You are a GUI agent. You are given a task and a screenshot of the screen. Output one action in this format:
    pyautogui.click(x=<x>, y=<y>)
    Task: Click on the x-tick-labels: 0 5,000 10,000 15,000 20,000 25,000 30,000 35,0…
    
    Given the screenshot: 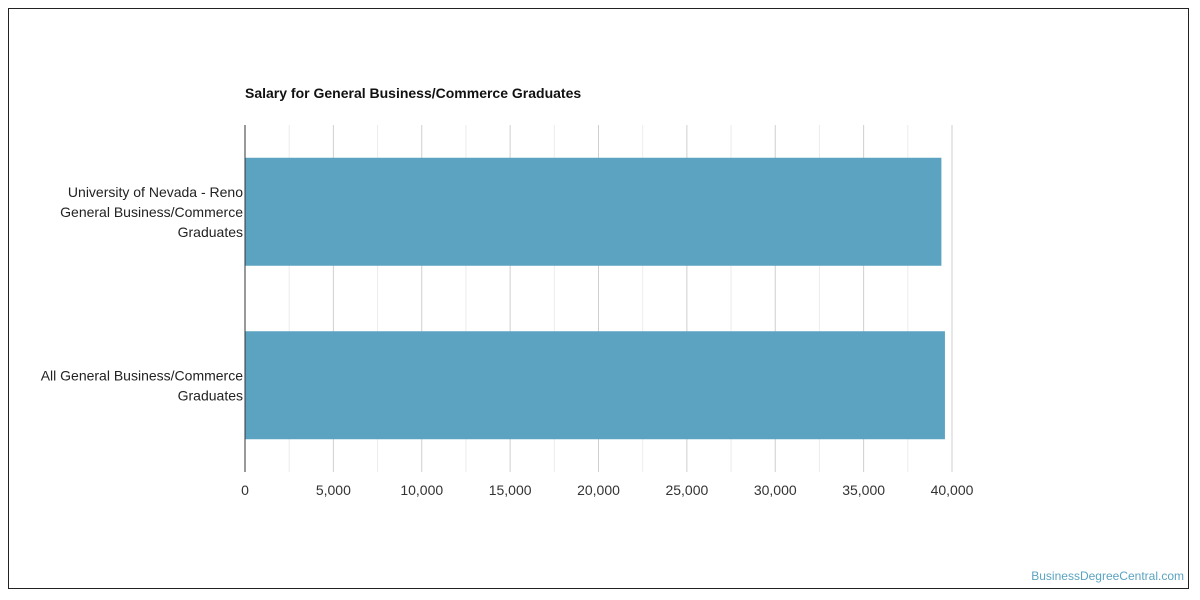 What is the action you would take?
    pyautogui.click(x=607, y=490)
    